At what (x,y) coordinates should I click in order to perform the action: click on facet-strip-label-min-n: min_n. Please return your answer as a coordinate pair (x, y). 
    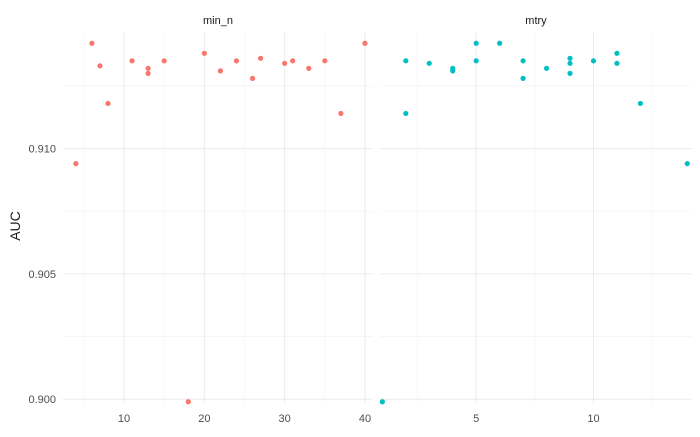
    Looking at the image, I should click on (218, 21).